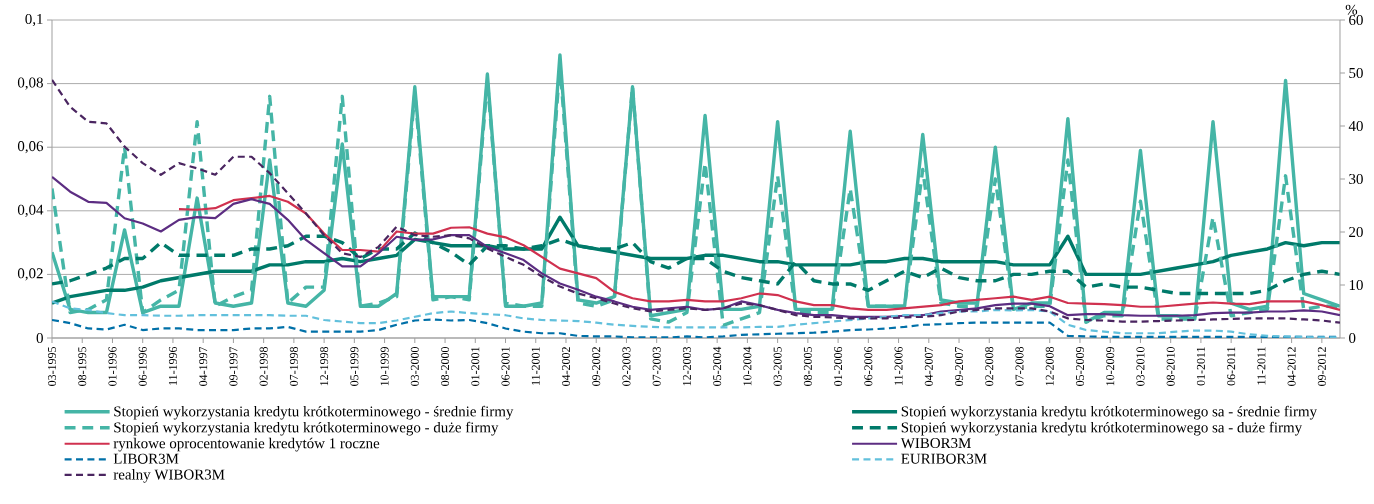 The width and height of the screenshot is (1374, 504). What do you see at coordinates (445, 366) in the screenshot?
I see `x-tick-label: 08-2000` at bounding box center [445, 366].